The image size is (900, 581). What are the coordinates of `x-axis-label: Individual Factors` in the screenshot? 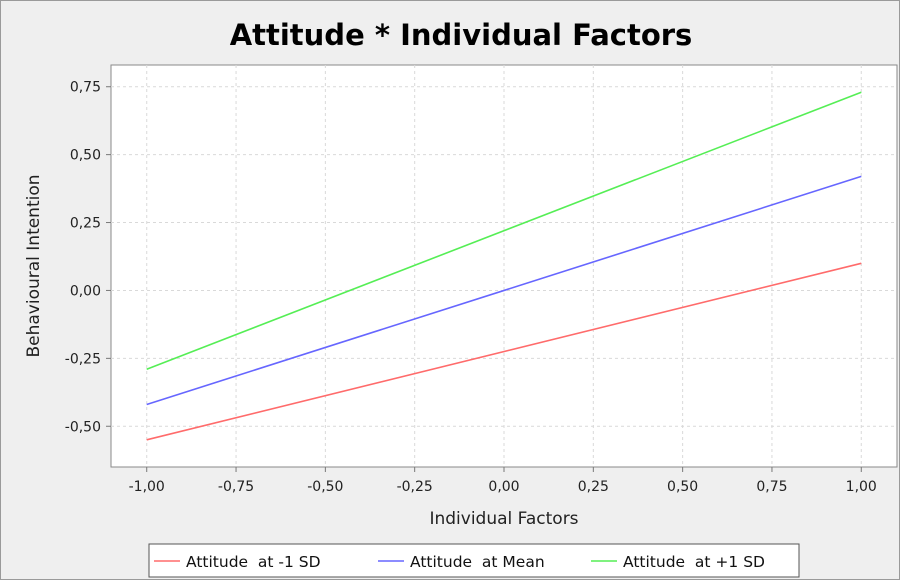 It's located at (503, 519).